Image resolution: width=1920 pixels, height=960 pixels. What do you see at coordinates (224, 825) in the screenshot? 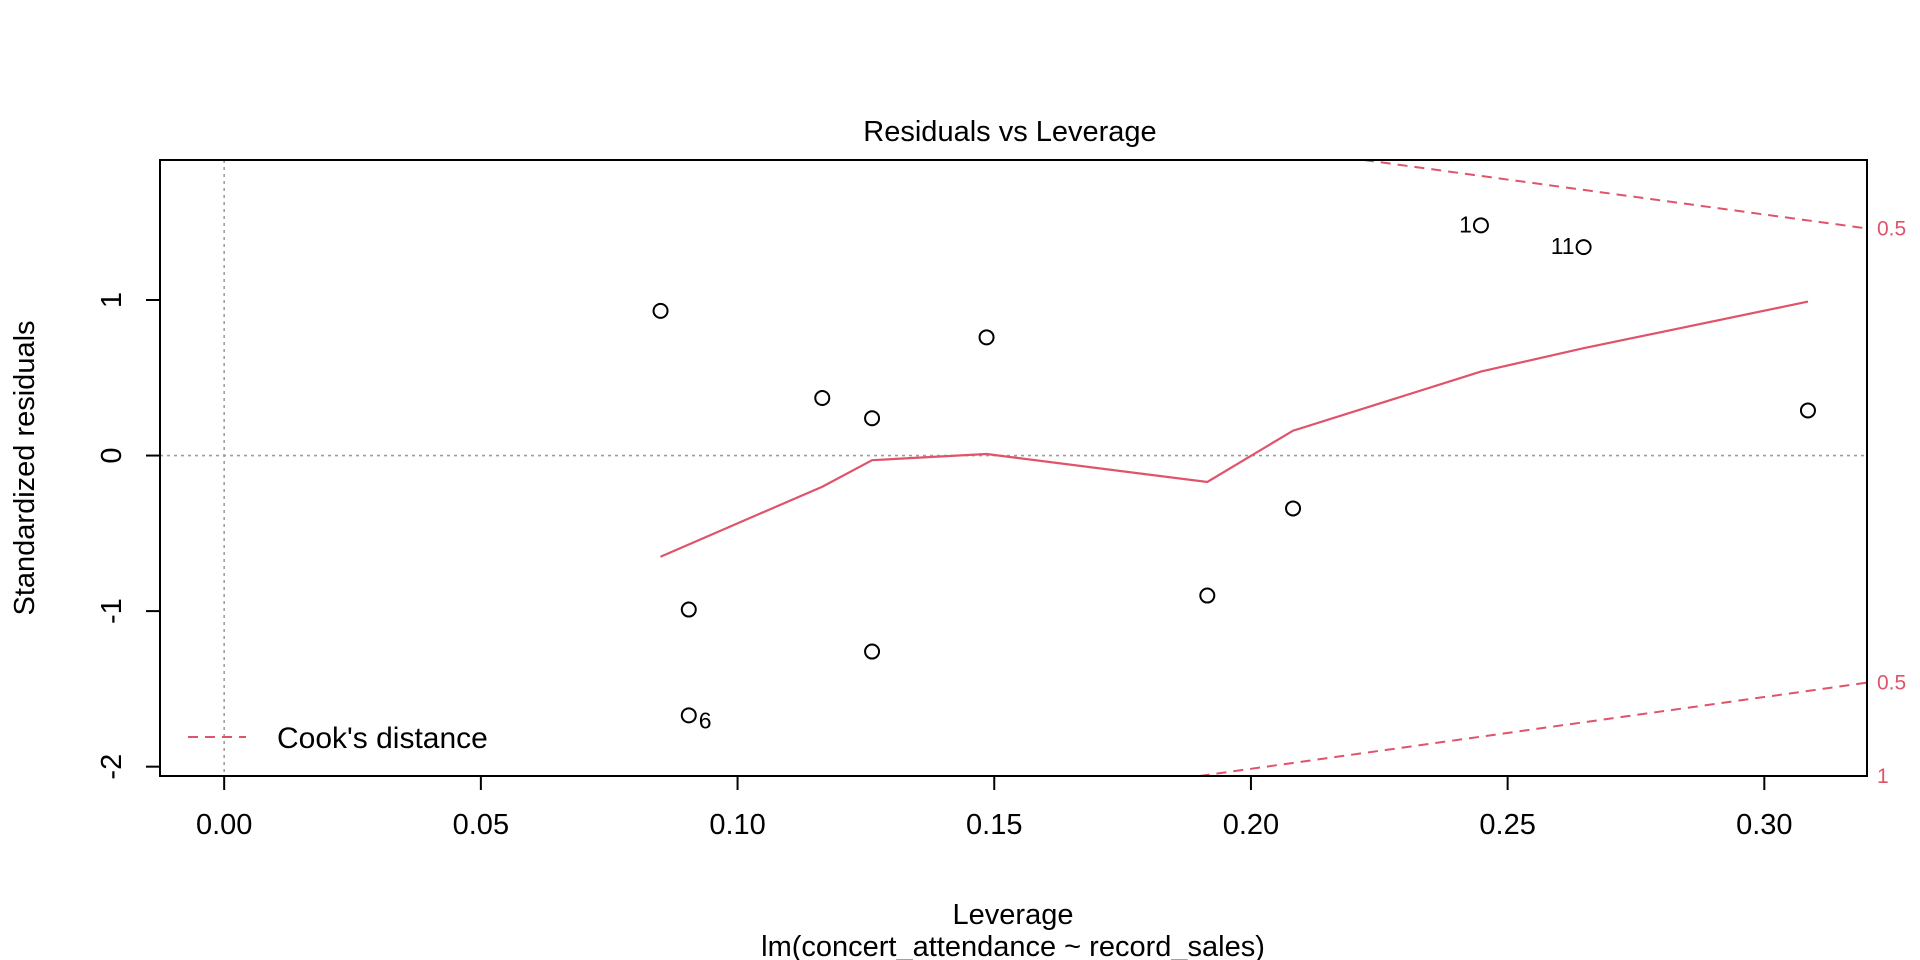
I see `x-tick-label: 0.00` at bounding box center [224, 825].